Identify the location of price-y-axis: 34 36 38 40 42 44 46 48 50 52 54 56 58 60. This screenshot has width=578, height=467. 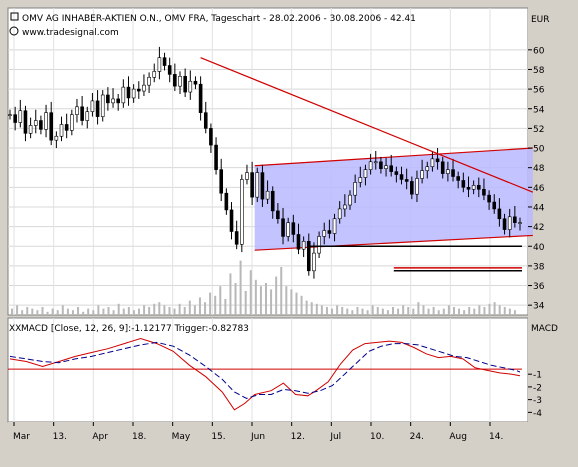
(536, 179).